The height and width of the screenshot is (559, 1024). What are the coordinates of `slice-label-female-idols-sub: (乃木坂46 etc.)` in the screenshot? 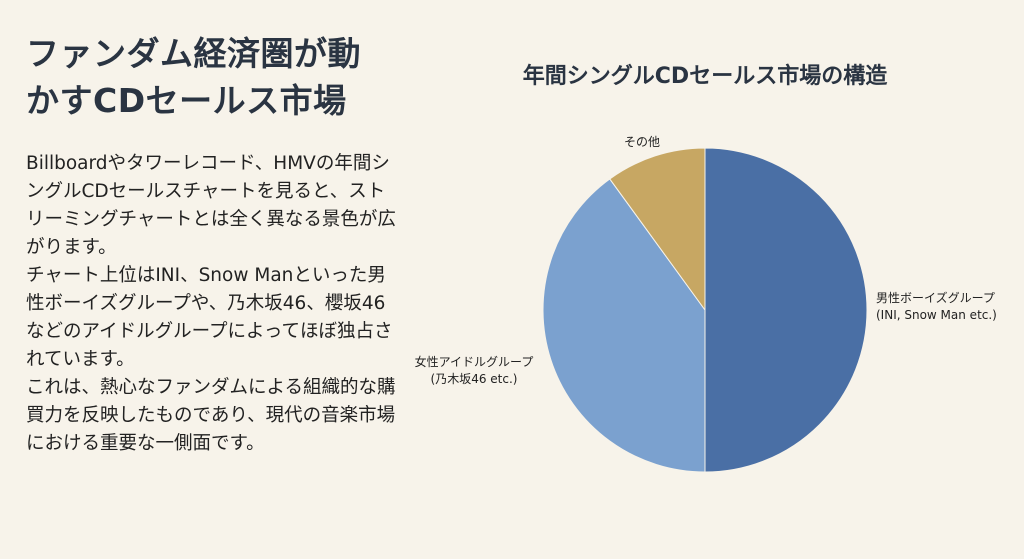 It's located at (474, 379).